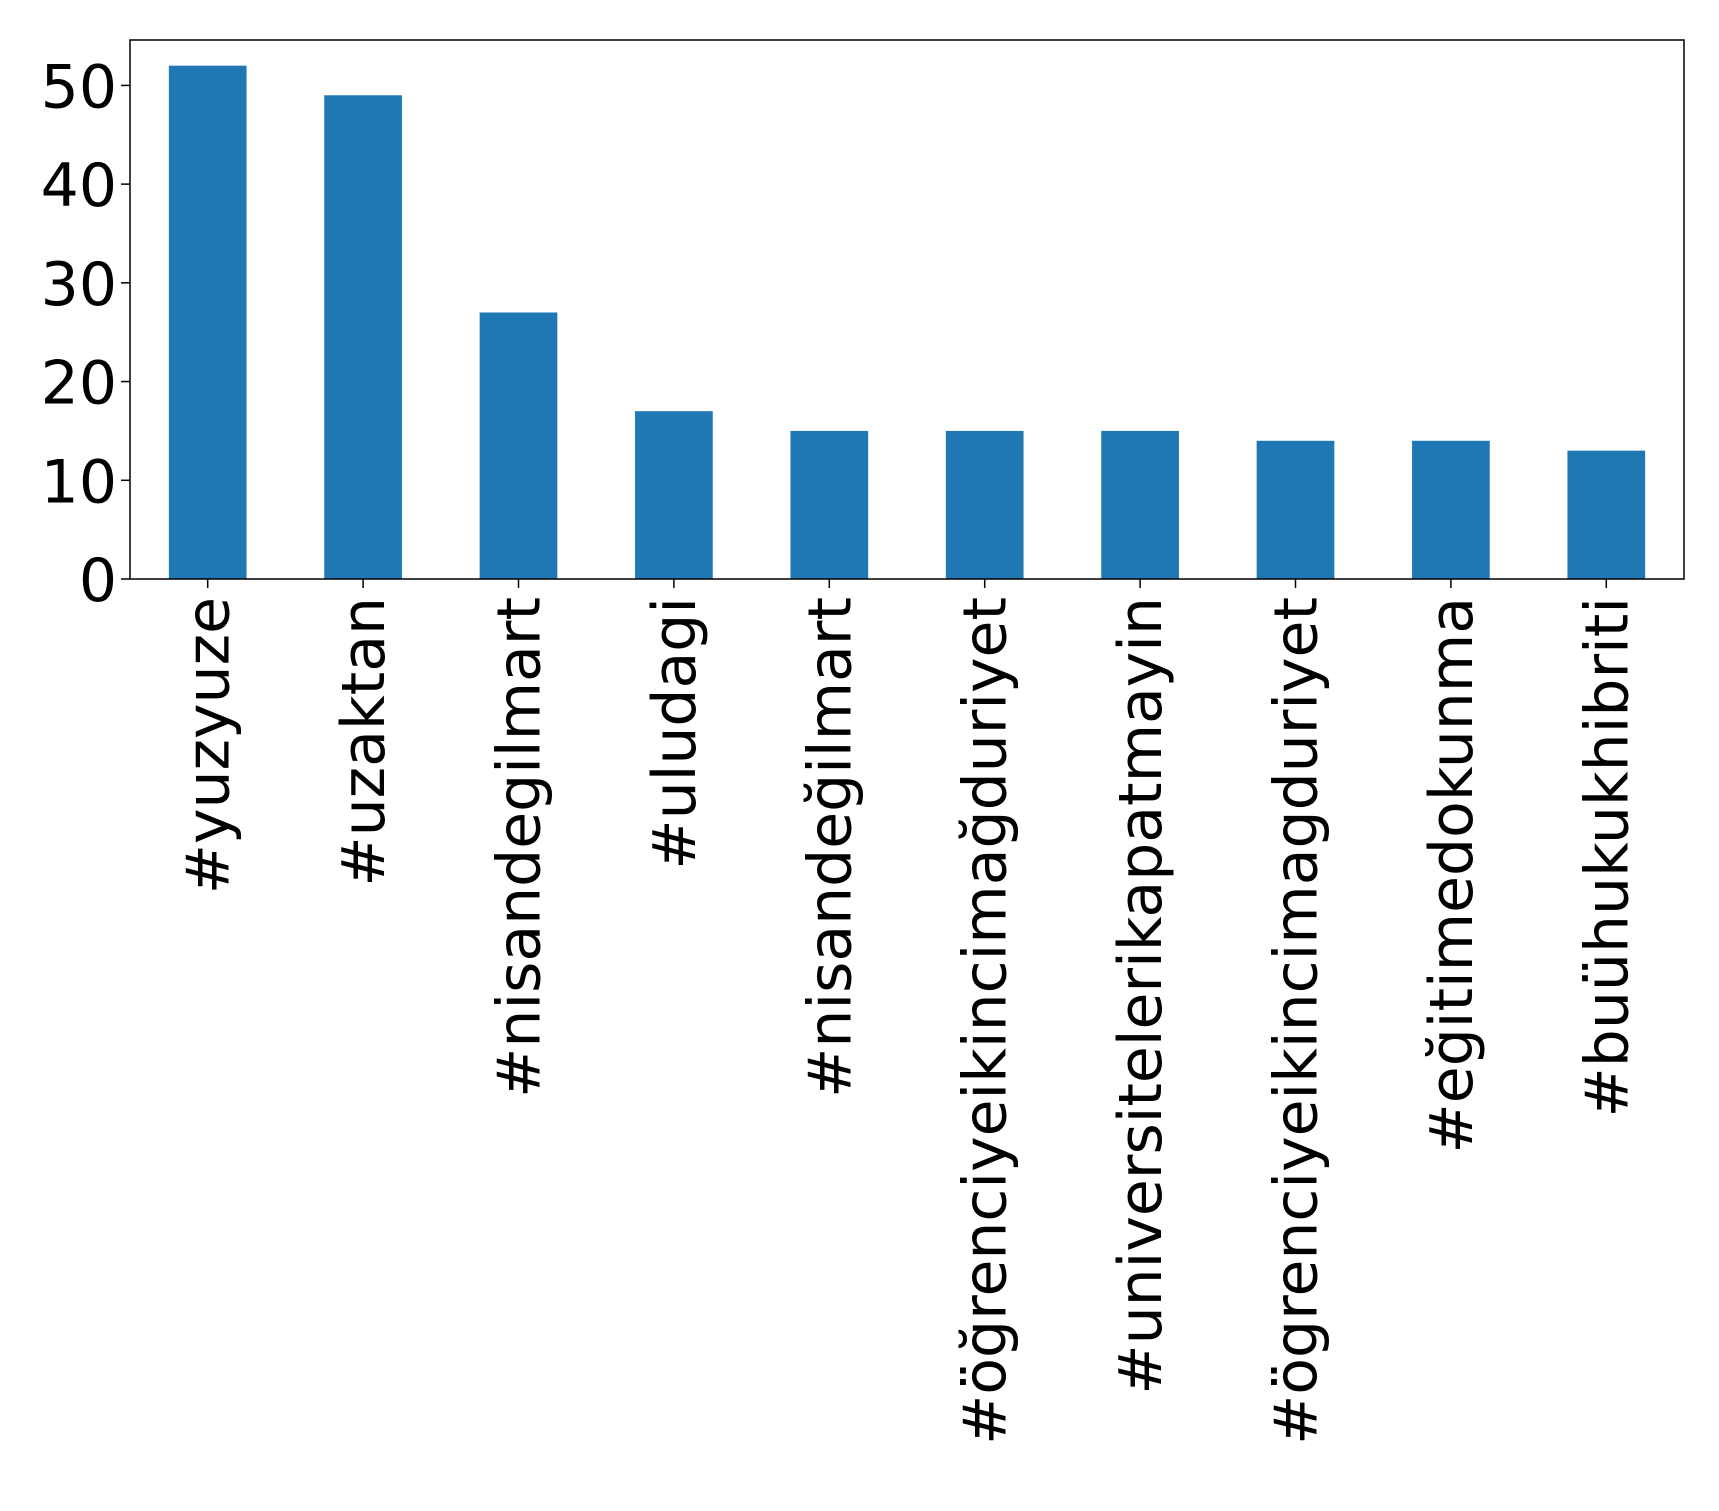 The width and height of the screenshot is (1719, 1511). I want to click on x-tick-label-4: #nisandeğilmart, so click(830, 847).